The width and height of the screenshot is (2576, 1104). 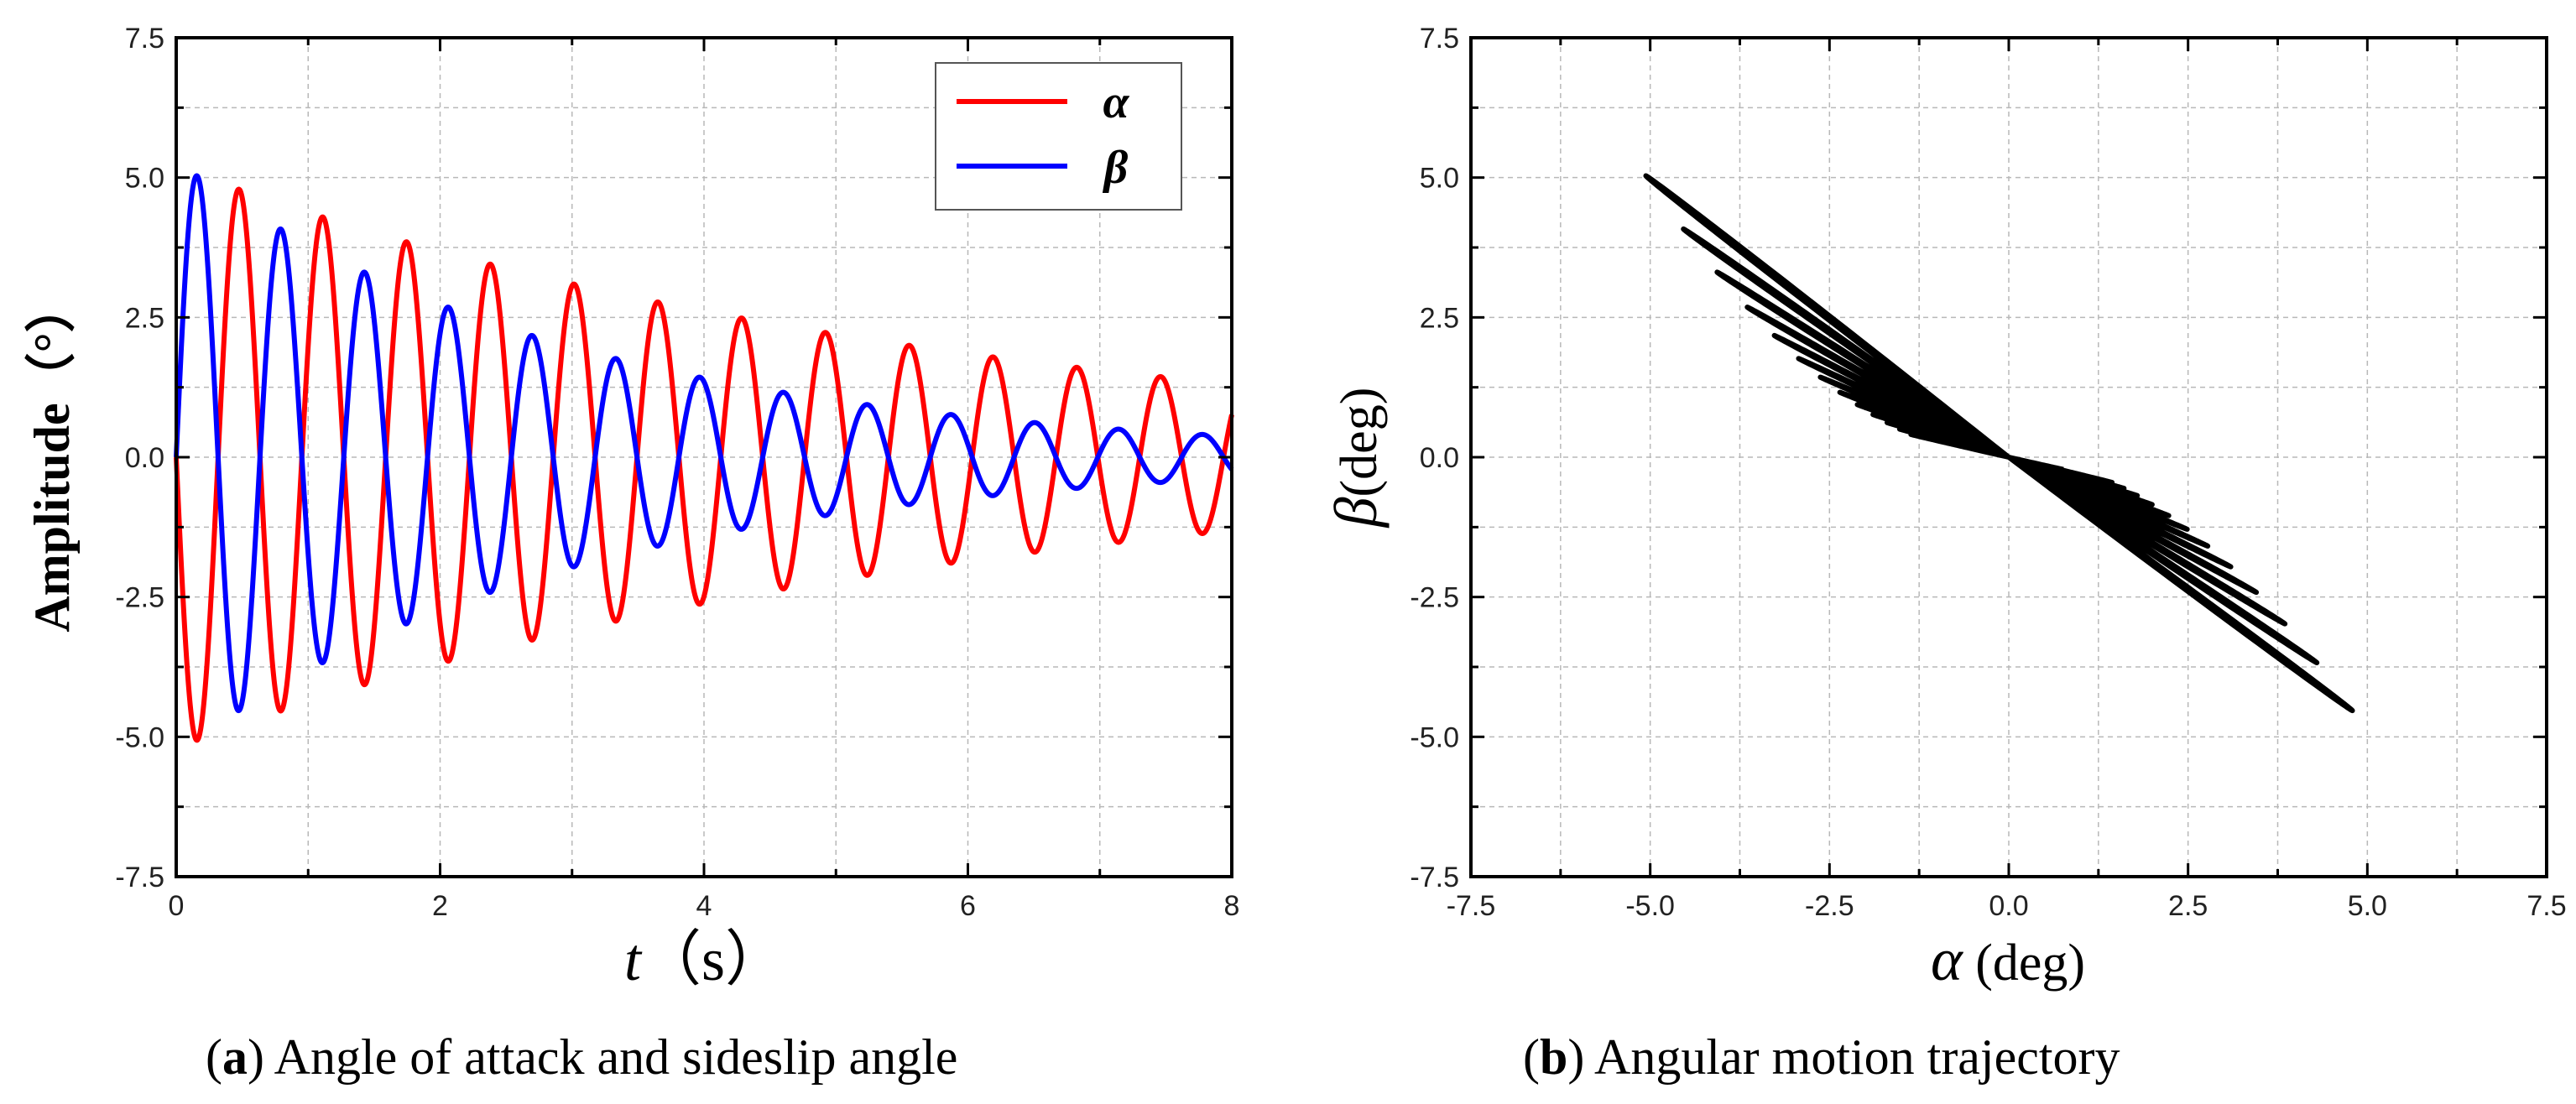 I want to click on y-axis-variable-beta: β, so click(x=1356, y=513).